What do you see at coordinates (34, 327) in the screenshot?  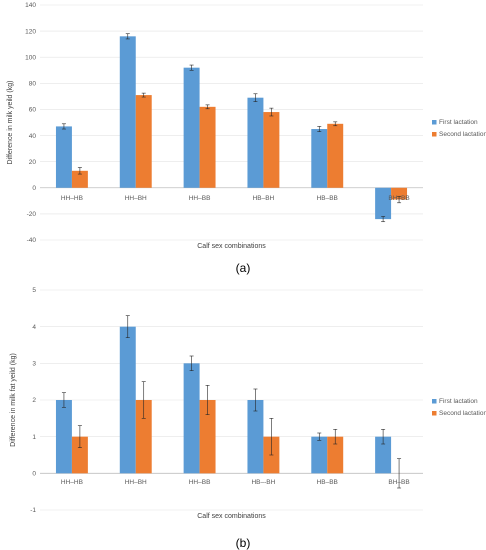 I see `y-tick-label: 4` at bounding box center [34, 327].